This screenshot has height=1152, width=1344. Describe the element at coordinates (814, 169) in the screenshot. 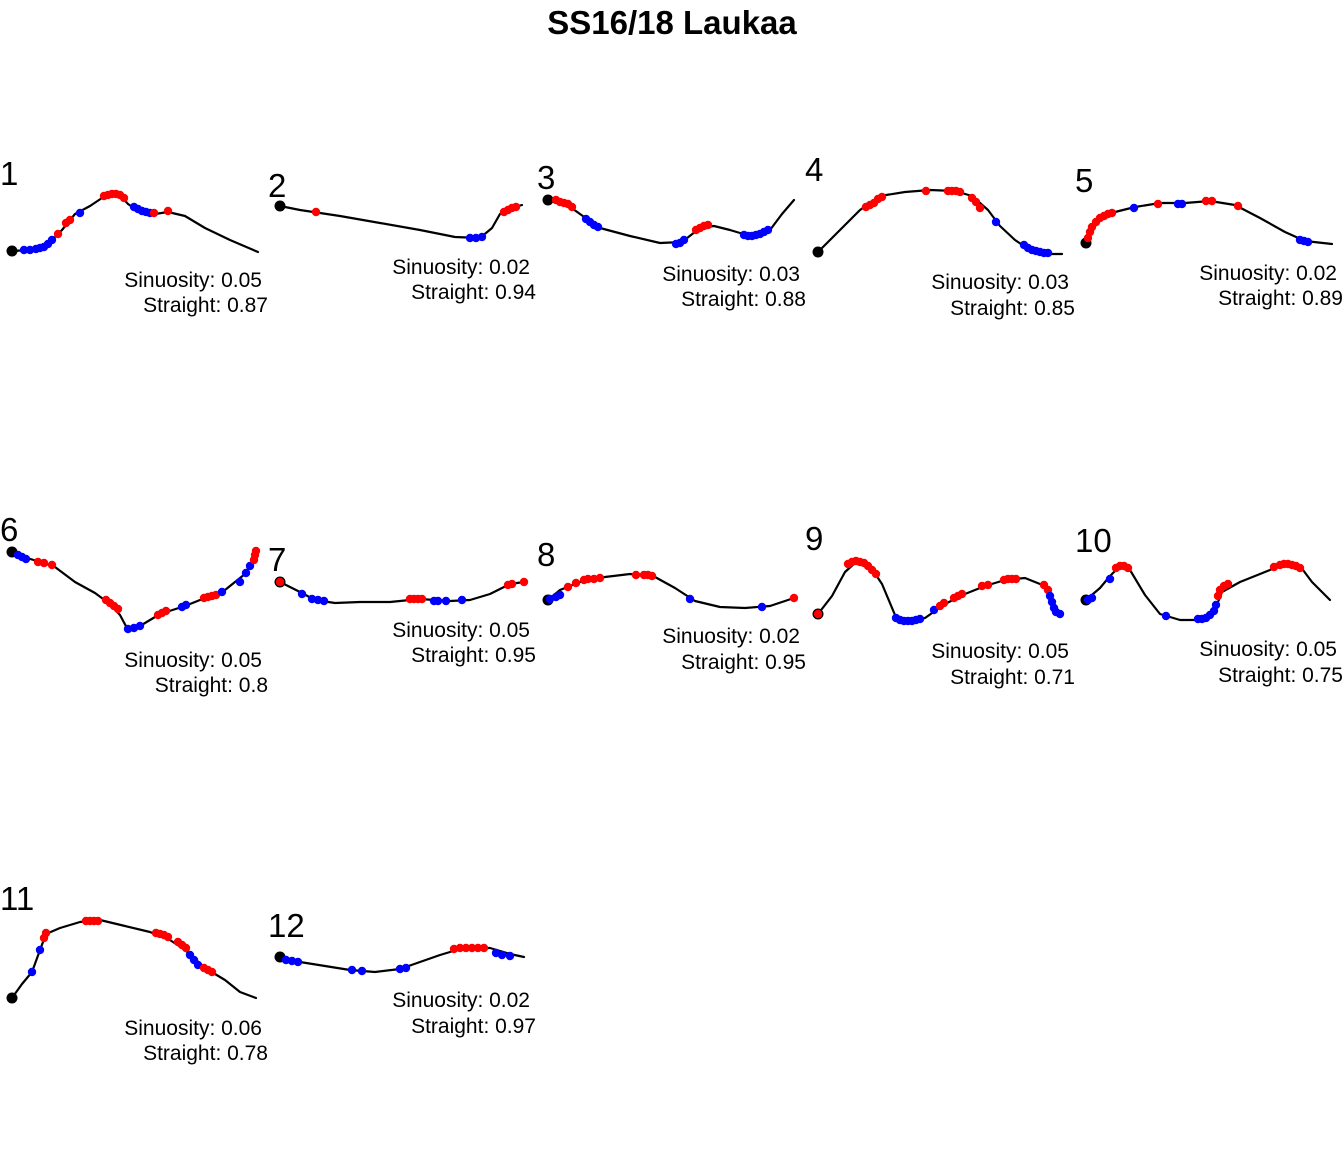

I see `panel-number: 4` at that location.